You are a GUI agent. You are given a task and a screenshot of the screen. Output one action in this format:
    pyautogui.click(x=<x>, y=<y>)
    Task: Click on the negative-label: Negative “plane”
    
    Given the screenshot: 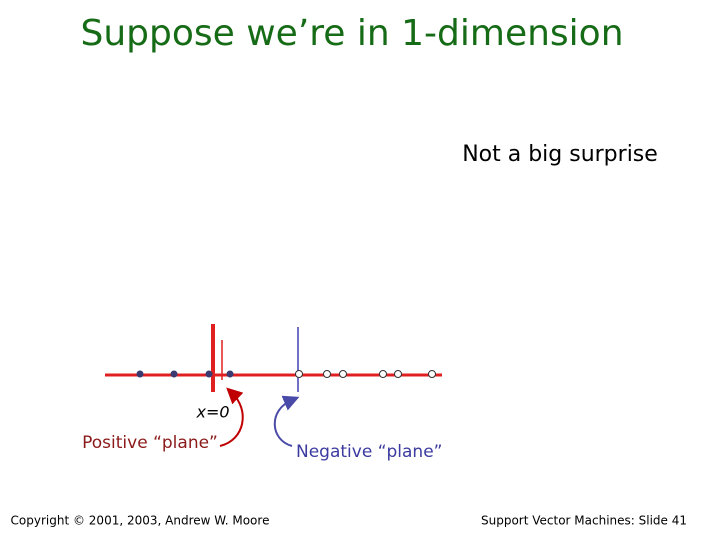 What is the action you would take?
    pyautogui.click(x=369, y=452)
    